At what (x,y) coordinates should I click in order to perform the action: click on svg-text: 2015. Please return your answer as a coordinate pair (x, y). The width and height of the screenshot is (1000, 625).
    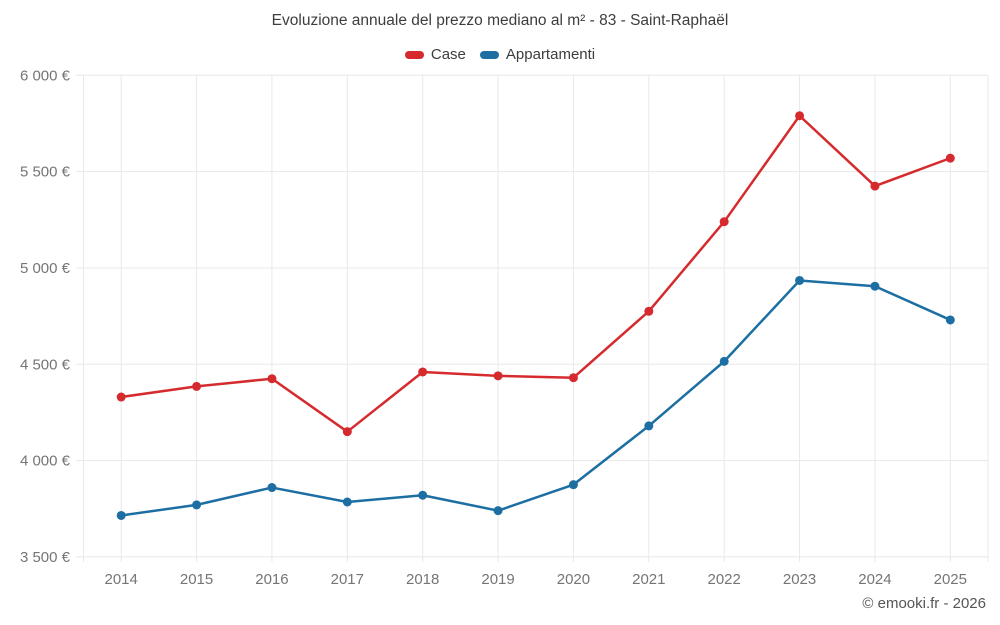
    Looking at the image, I should click on (196, 579).